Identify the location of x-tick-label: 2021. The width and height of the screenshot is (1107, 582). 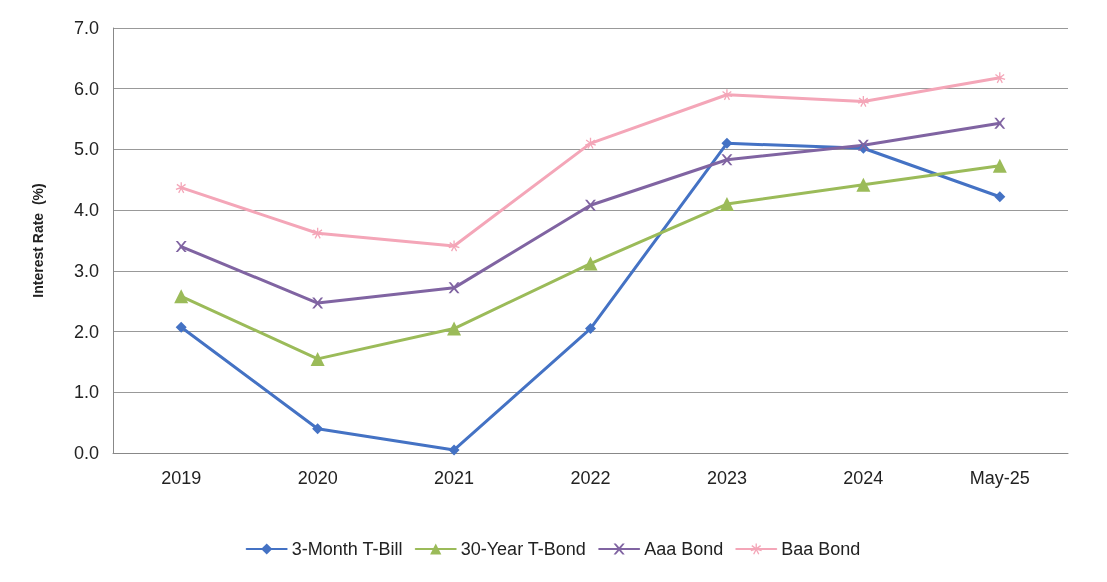
(454, 478).